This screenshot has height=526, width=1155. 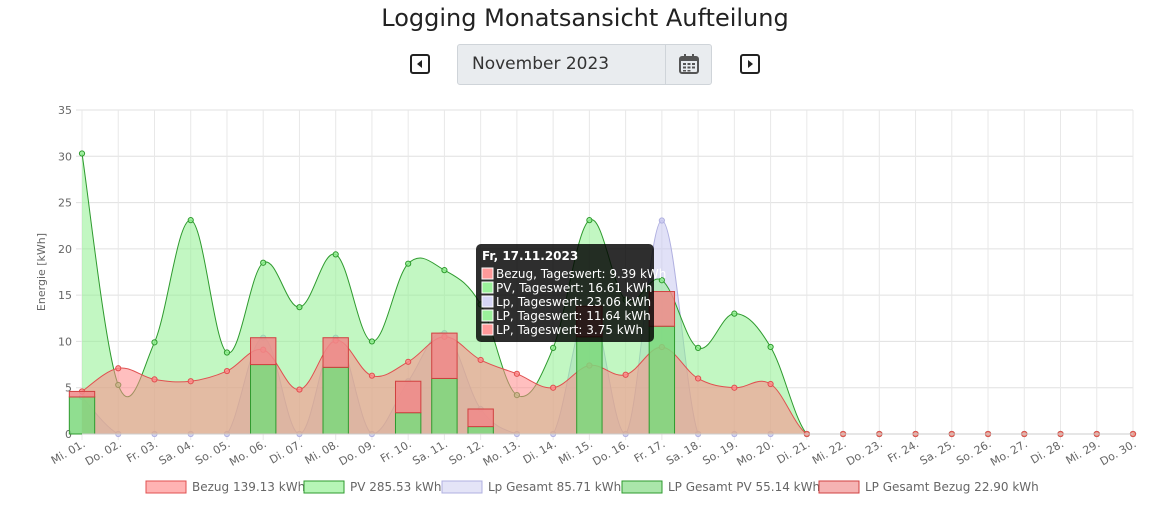 What do you see at coordinates (569, 330) in the screenshot?
I see `tooltip-line: LP, Tageswert: 3.75 kWh` at bounding box center [569, 330].